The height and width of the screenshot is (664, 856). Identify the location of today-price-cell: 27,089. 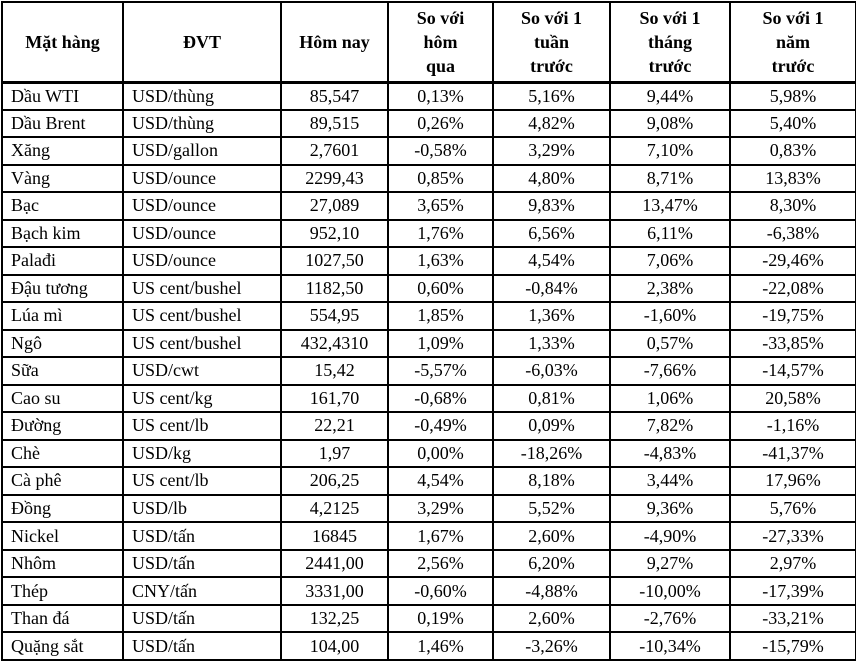
(334, 206).